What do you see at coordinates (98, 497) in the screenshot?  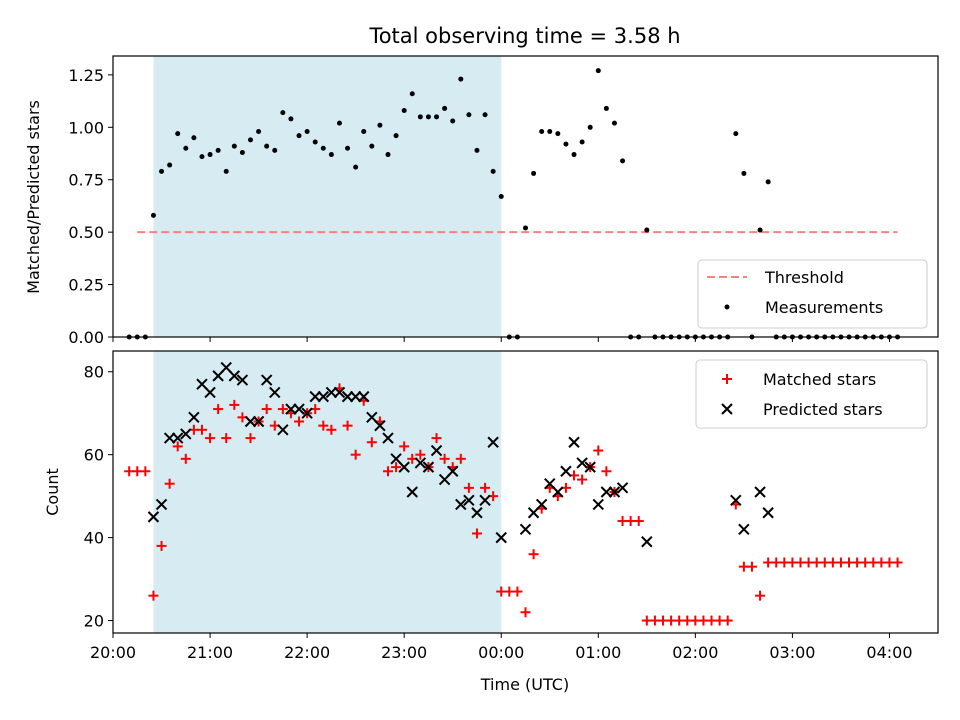 I see `bottom-y-ticks: 20 40 60 80` at bounding box center [98, 497].